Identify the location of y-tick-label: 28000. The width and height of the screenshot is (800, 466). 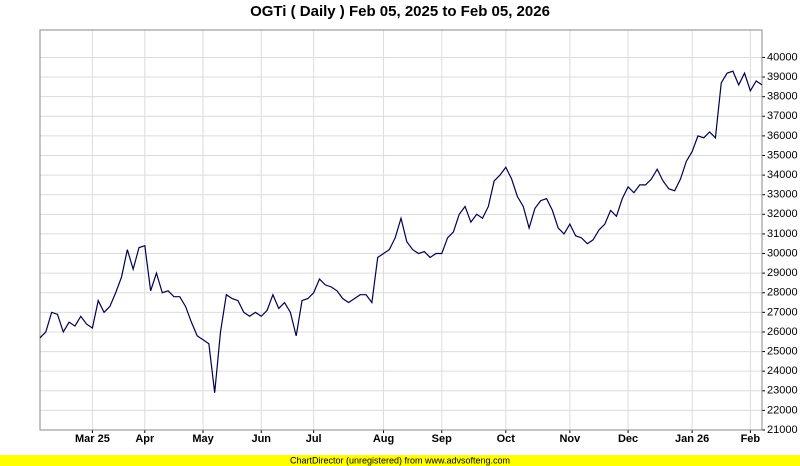
(782, 293).